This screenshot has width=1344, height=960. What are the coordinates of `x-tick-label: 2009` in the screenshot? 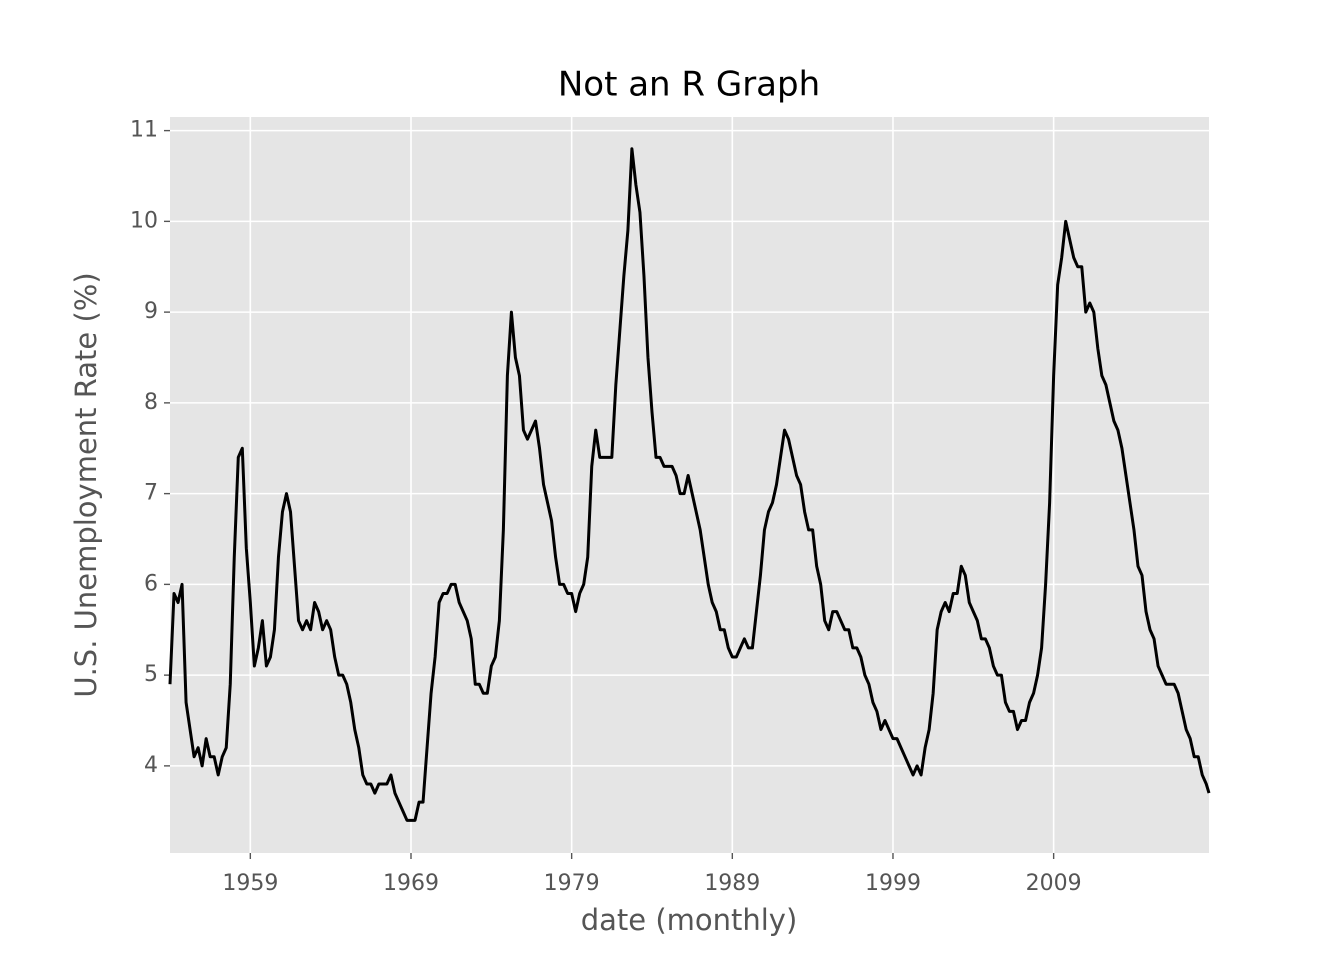 It's located at (1054, 883).